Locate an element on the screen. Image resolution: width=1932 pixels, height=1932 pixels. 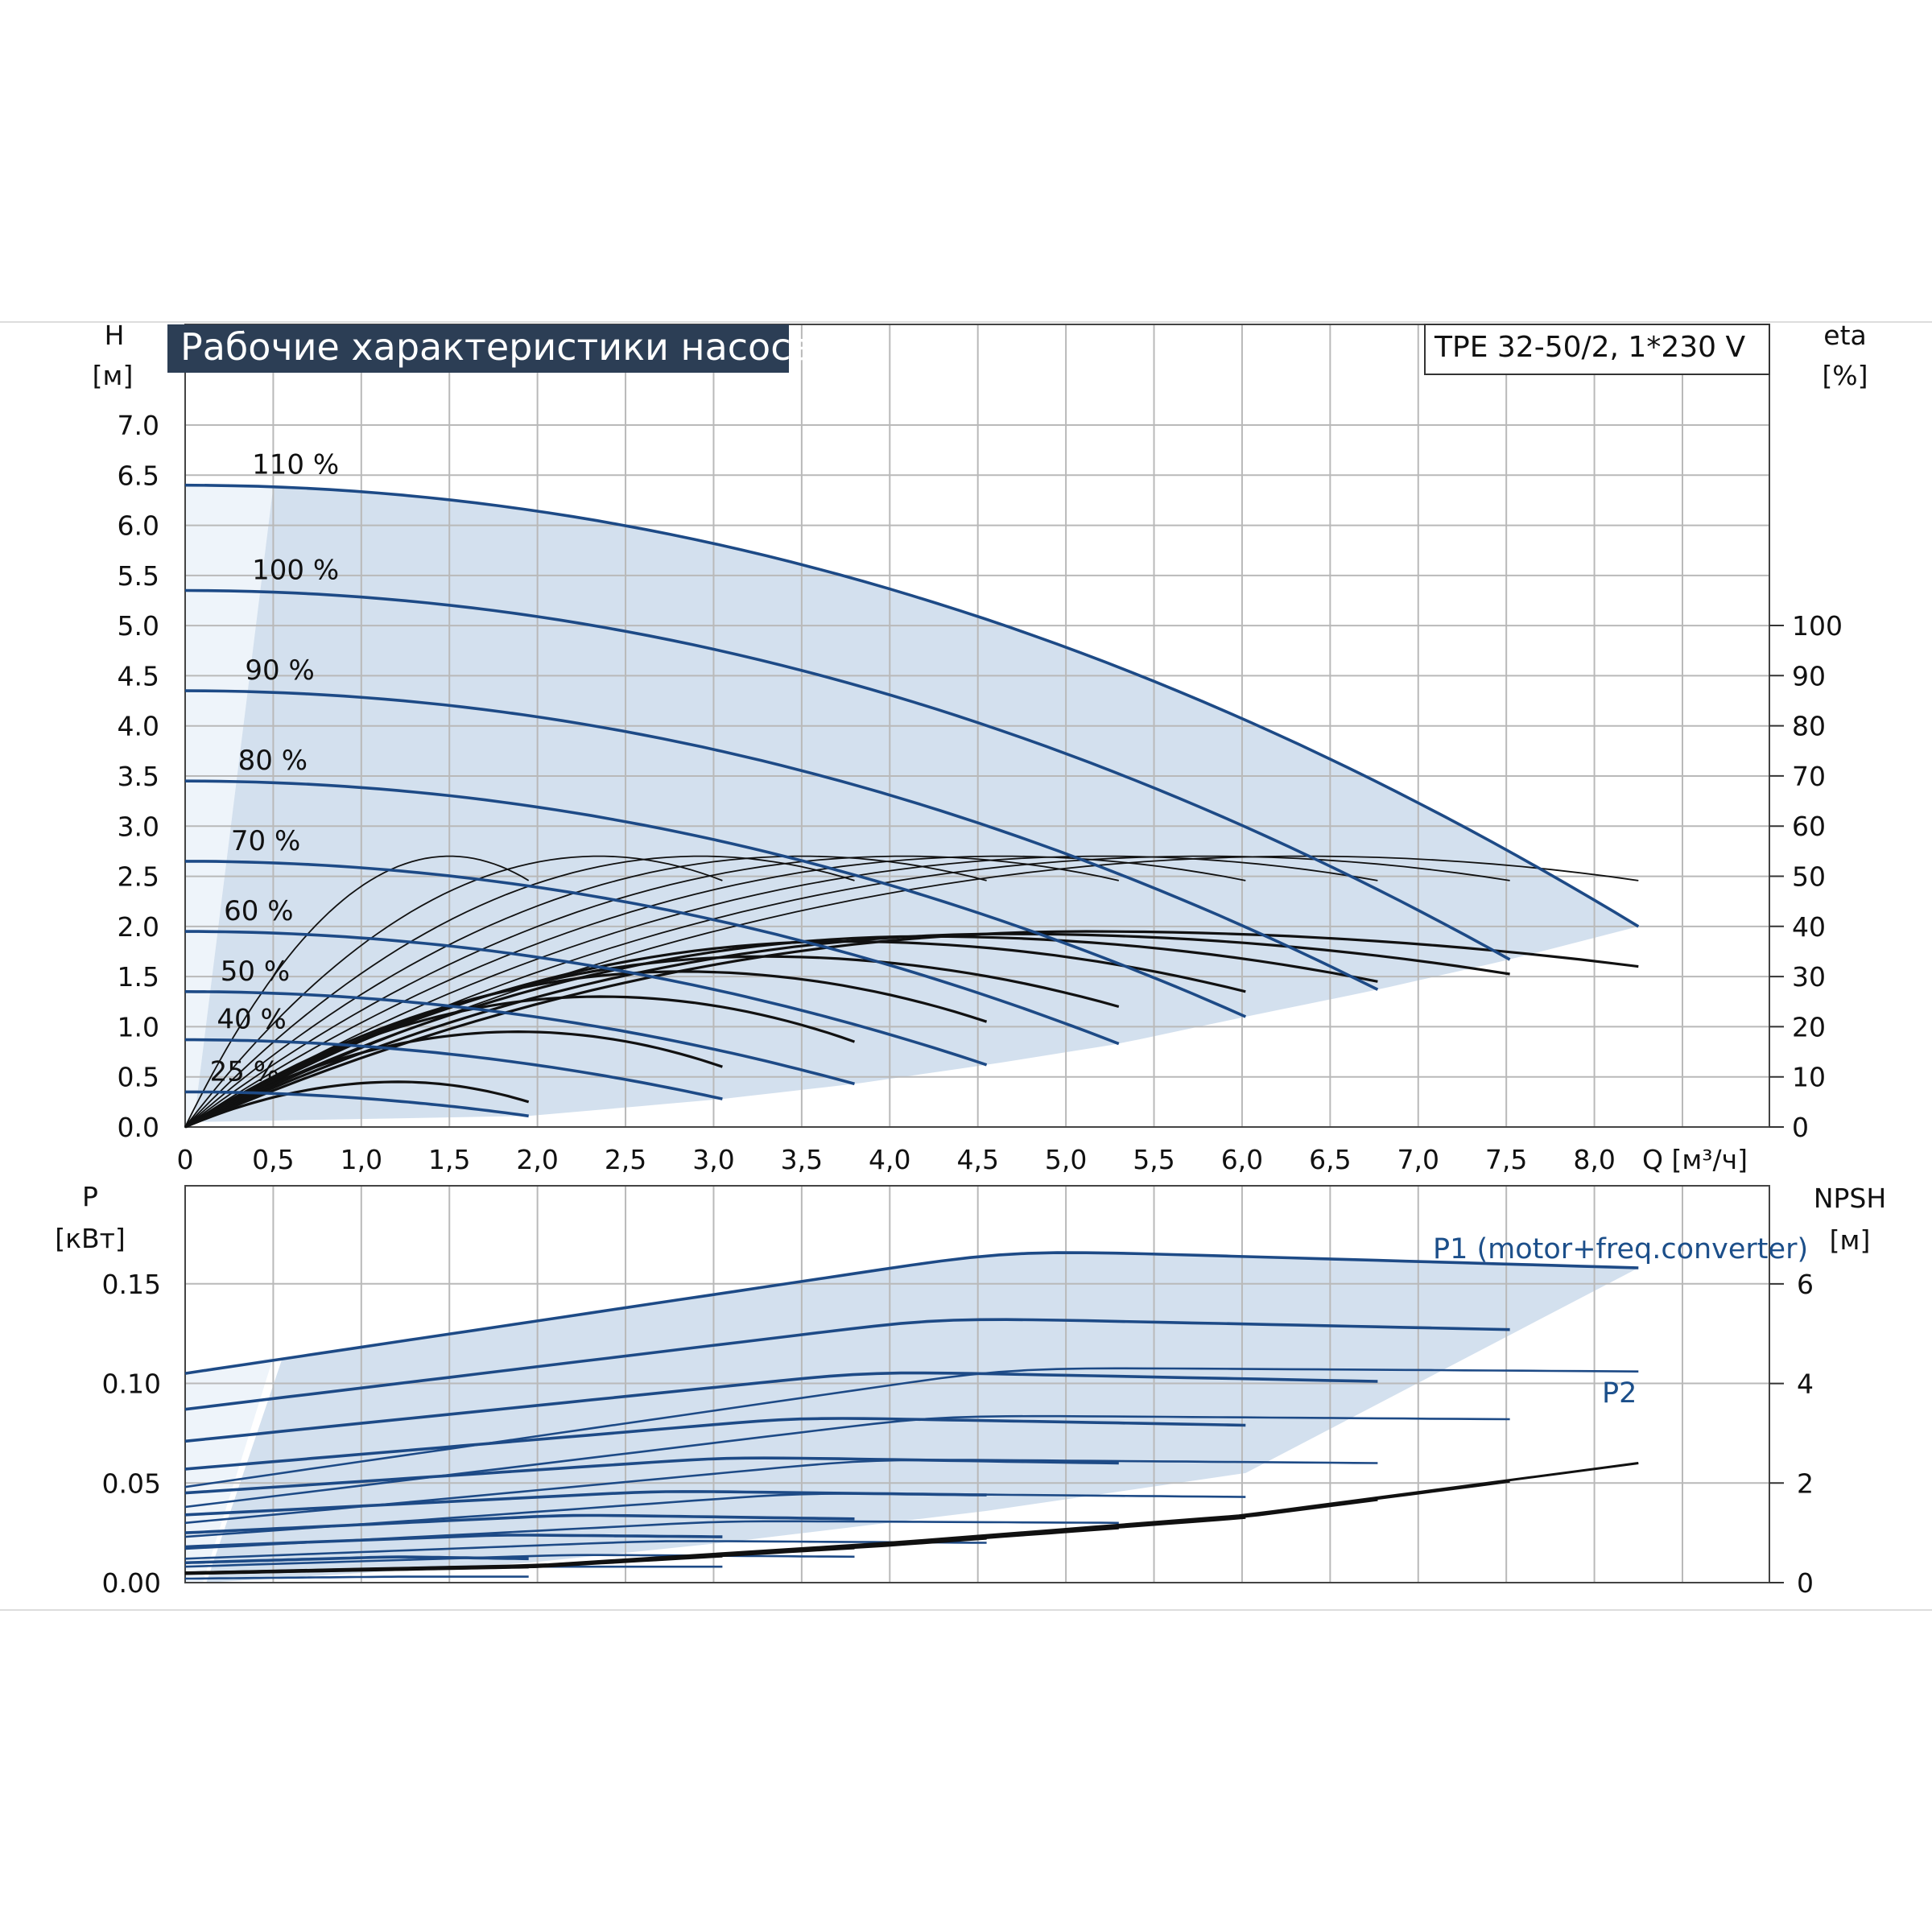
x-tick-label: 2,0 is located at coordinates (537, 1159).